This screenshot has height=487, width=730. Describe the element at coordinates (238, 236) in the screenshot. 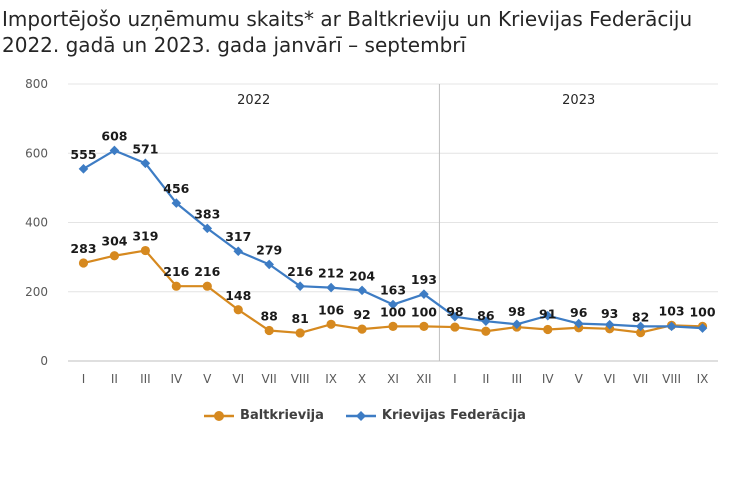

I see `data-label: 317` at that location.